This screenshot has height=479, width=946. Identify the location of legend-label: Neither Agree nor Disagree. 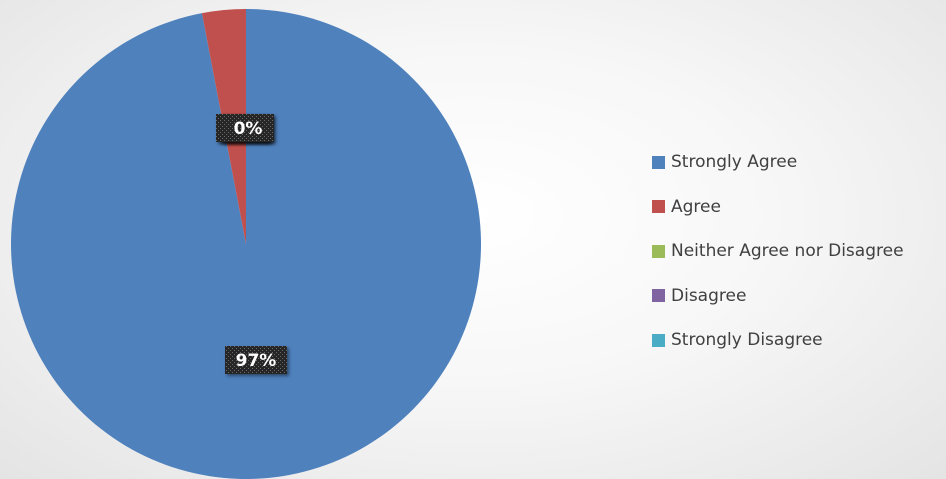
(787, 251).